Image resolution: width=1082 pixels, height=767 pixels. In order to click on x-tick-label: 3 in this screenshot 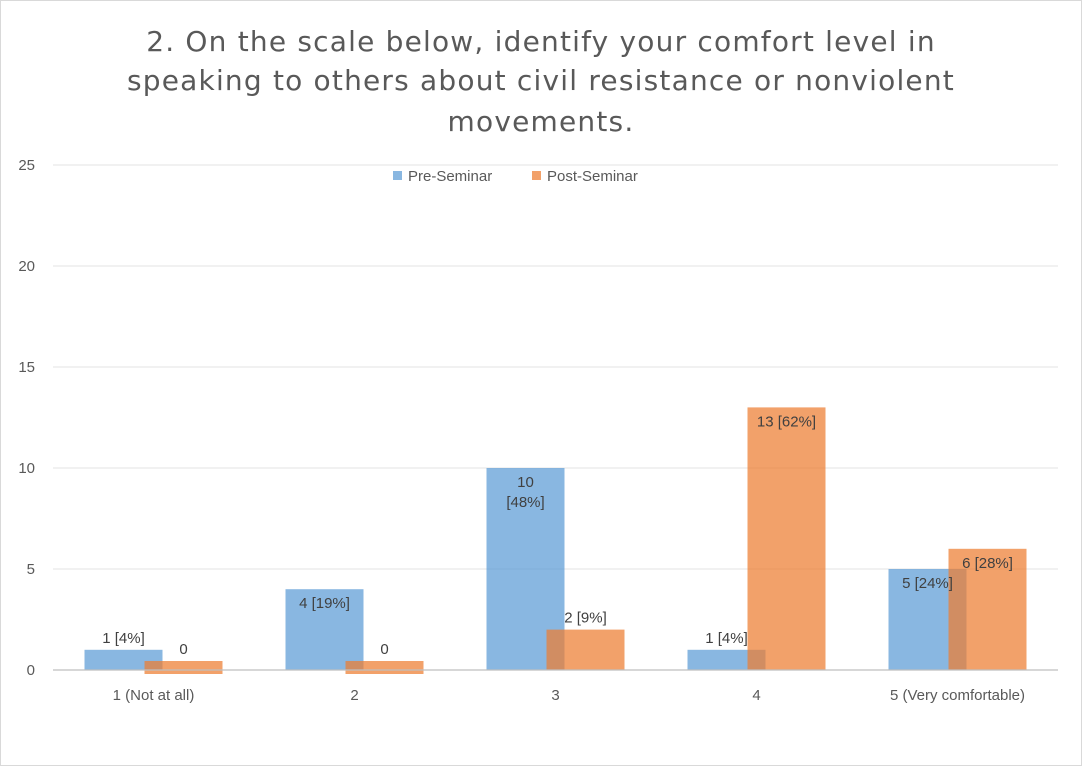, I will do `click(555, 695)`.